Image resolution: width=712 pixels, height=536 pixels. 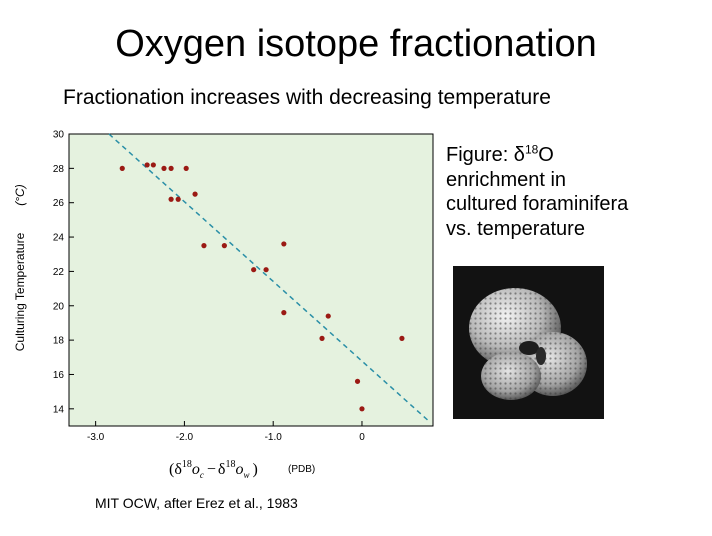 I want to click on x-label-sub-w: w, so click(x=246, y=475).